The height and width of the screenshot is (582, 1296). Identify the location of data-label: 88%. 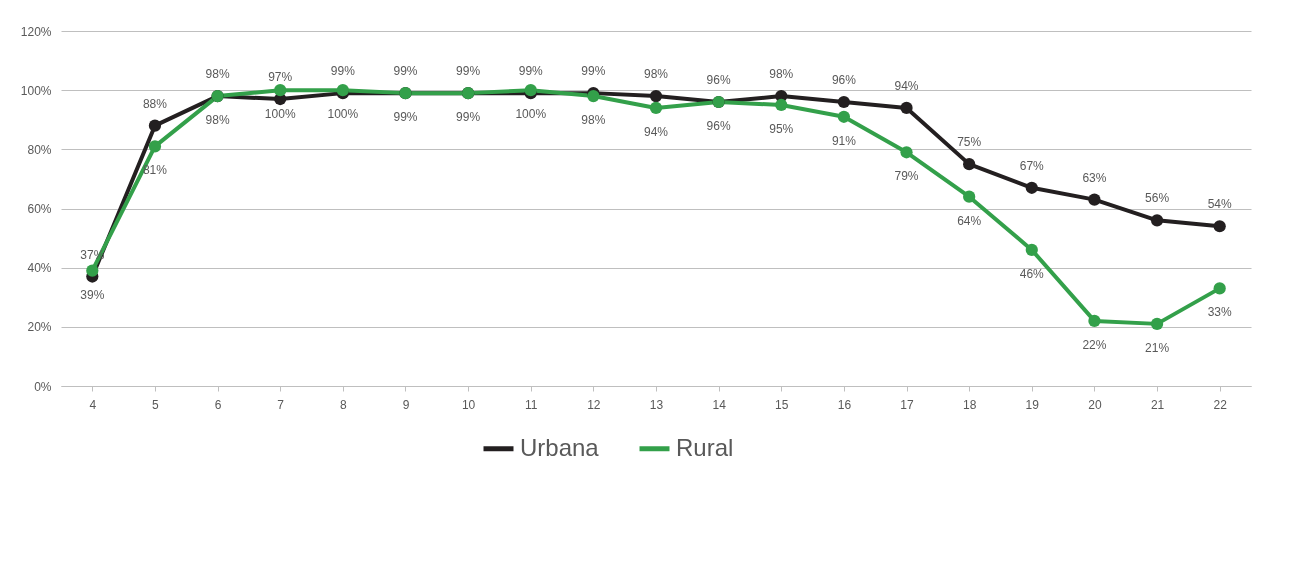
(155, 103).